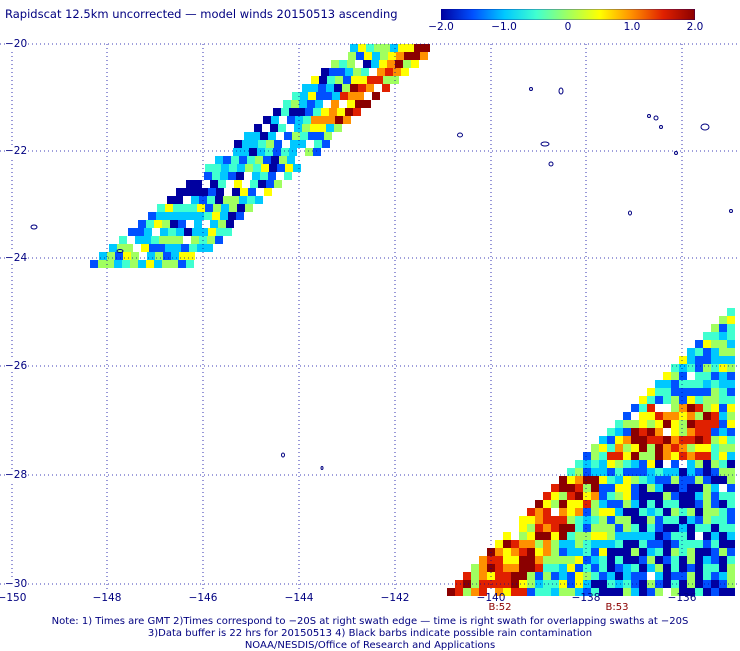 The width and height of the screenshot is (740, 651). I want to click on lat-tick-label: −22, so click(16, 151).